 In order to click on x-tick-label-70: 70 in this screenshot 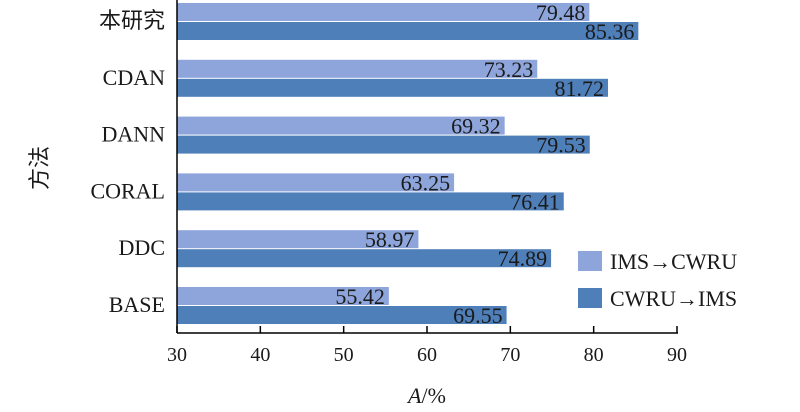, I will do `click(510, 355)`.